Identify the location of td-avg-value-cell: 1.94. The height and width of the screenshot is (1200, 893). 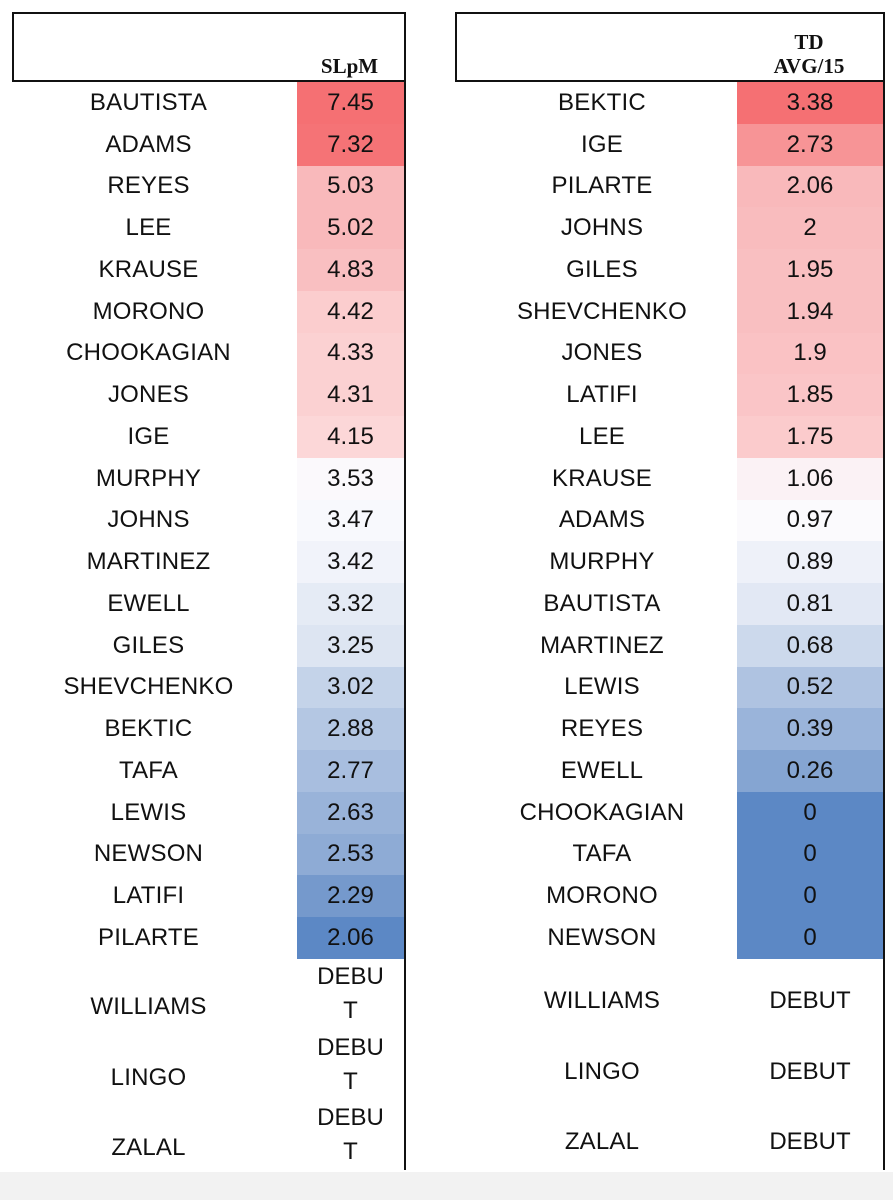
(811, 311).